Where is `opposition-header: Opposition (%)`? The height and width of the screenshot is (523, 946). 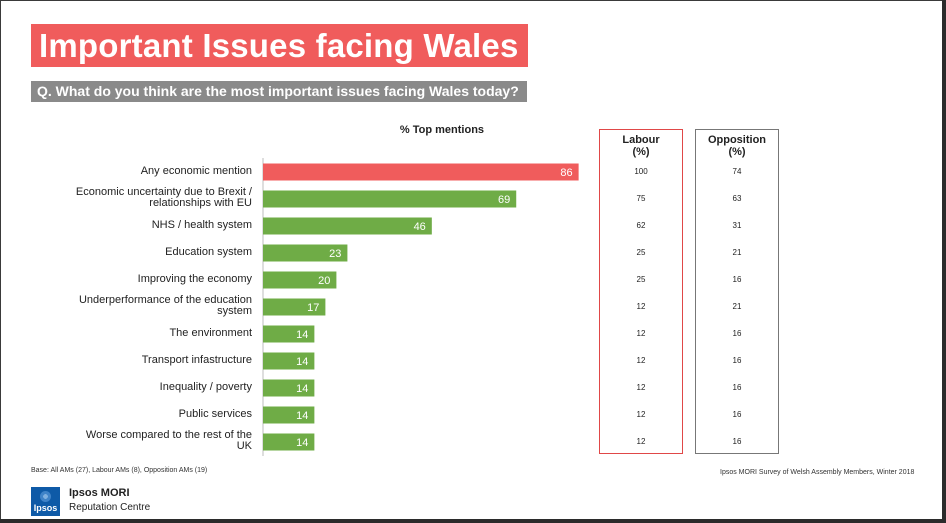
opposition-header: Opposition (%) is located at coordinates (737, 146).